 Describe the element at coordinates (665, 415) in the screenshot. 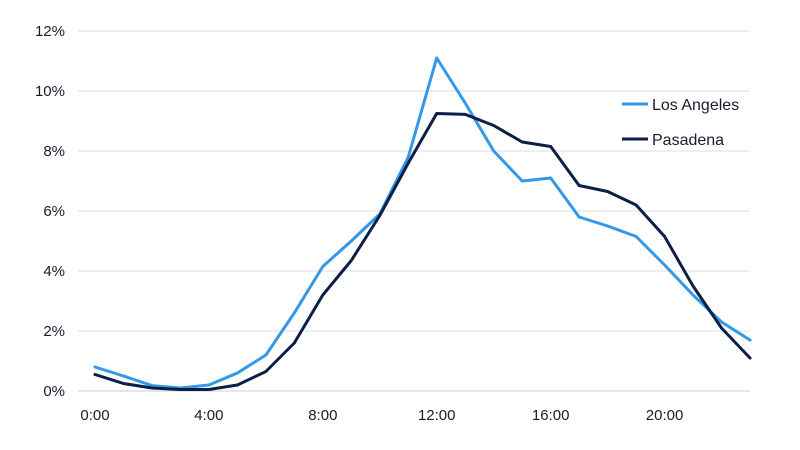

I see `x-tick-label: 20:00` at that location.